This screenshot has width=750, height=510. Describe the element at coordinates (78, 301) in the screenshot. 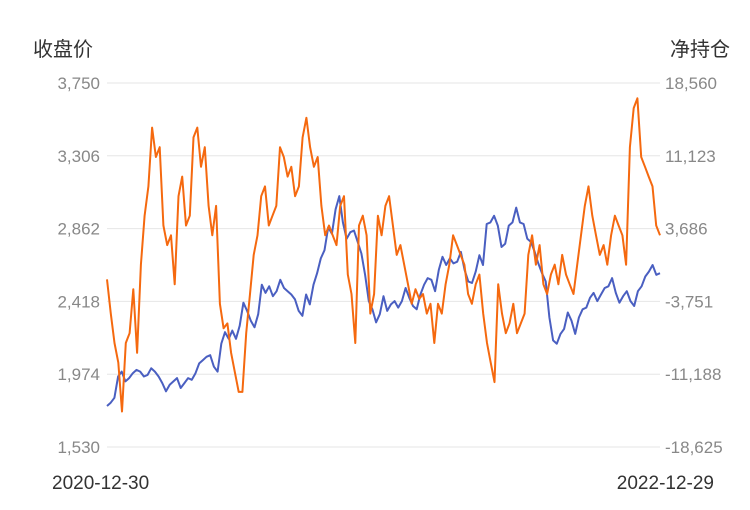

I see `left-tick-label: 2,418` at that location.